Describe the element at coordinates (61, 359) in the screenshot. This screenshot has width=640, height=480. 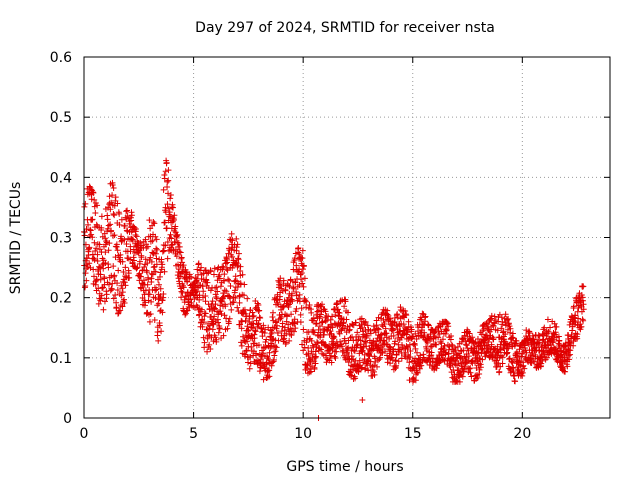
I see `y-tick-label: 0.1` at that location.